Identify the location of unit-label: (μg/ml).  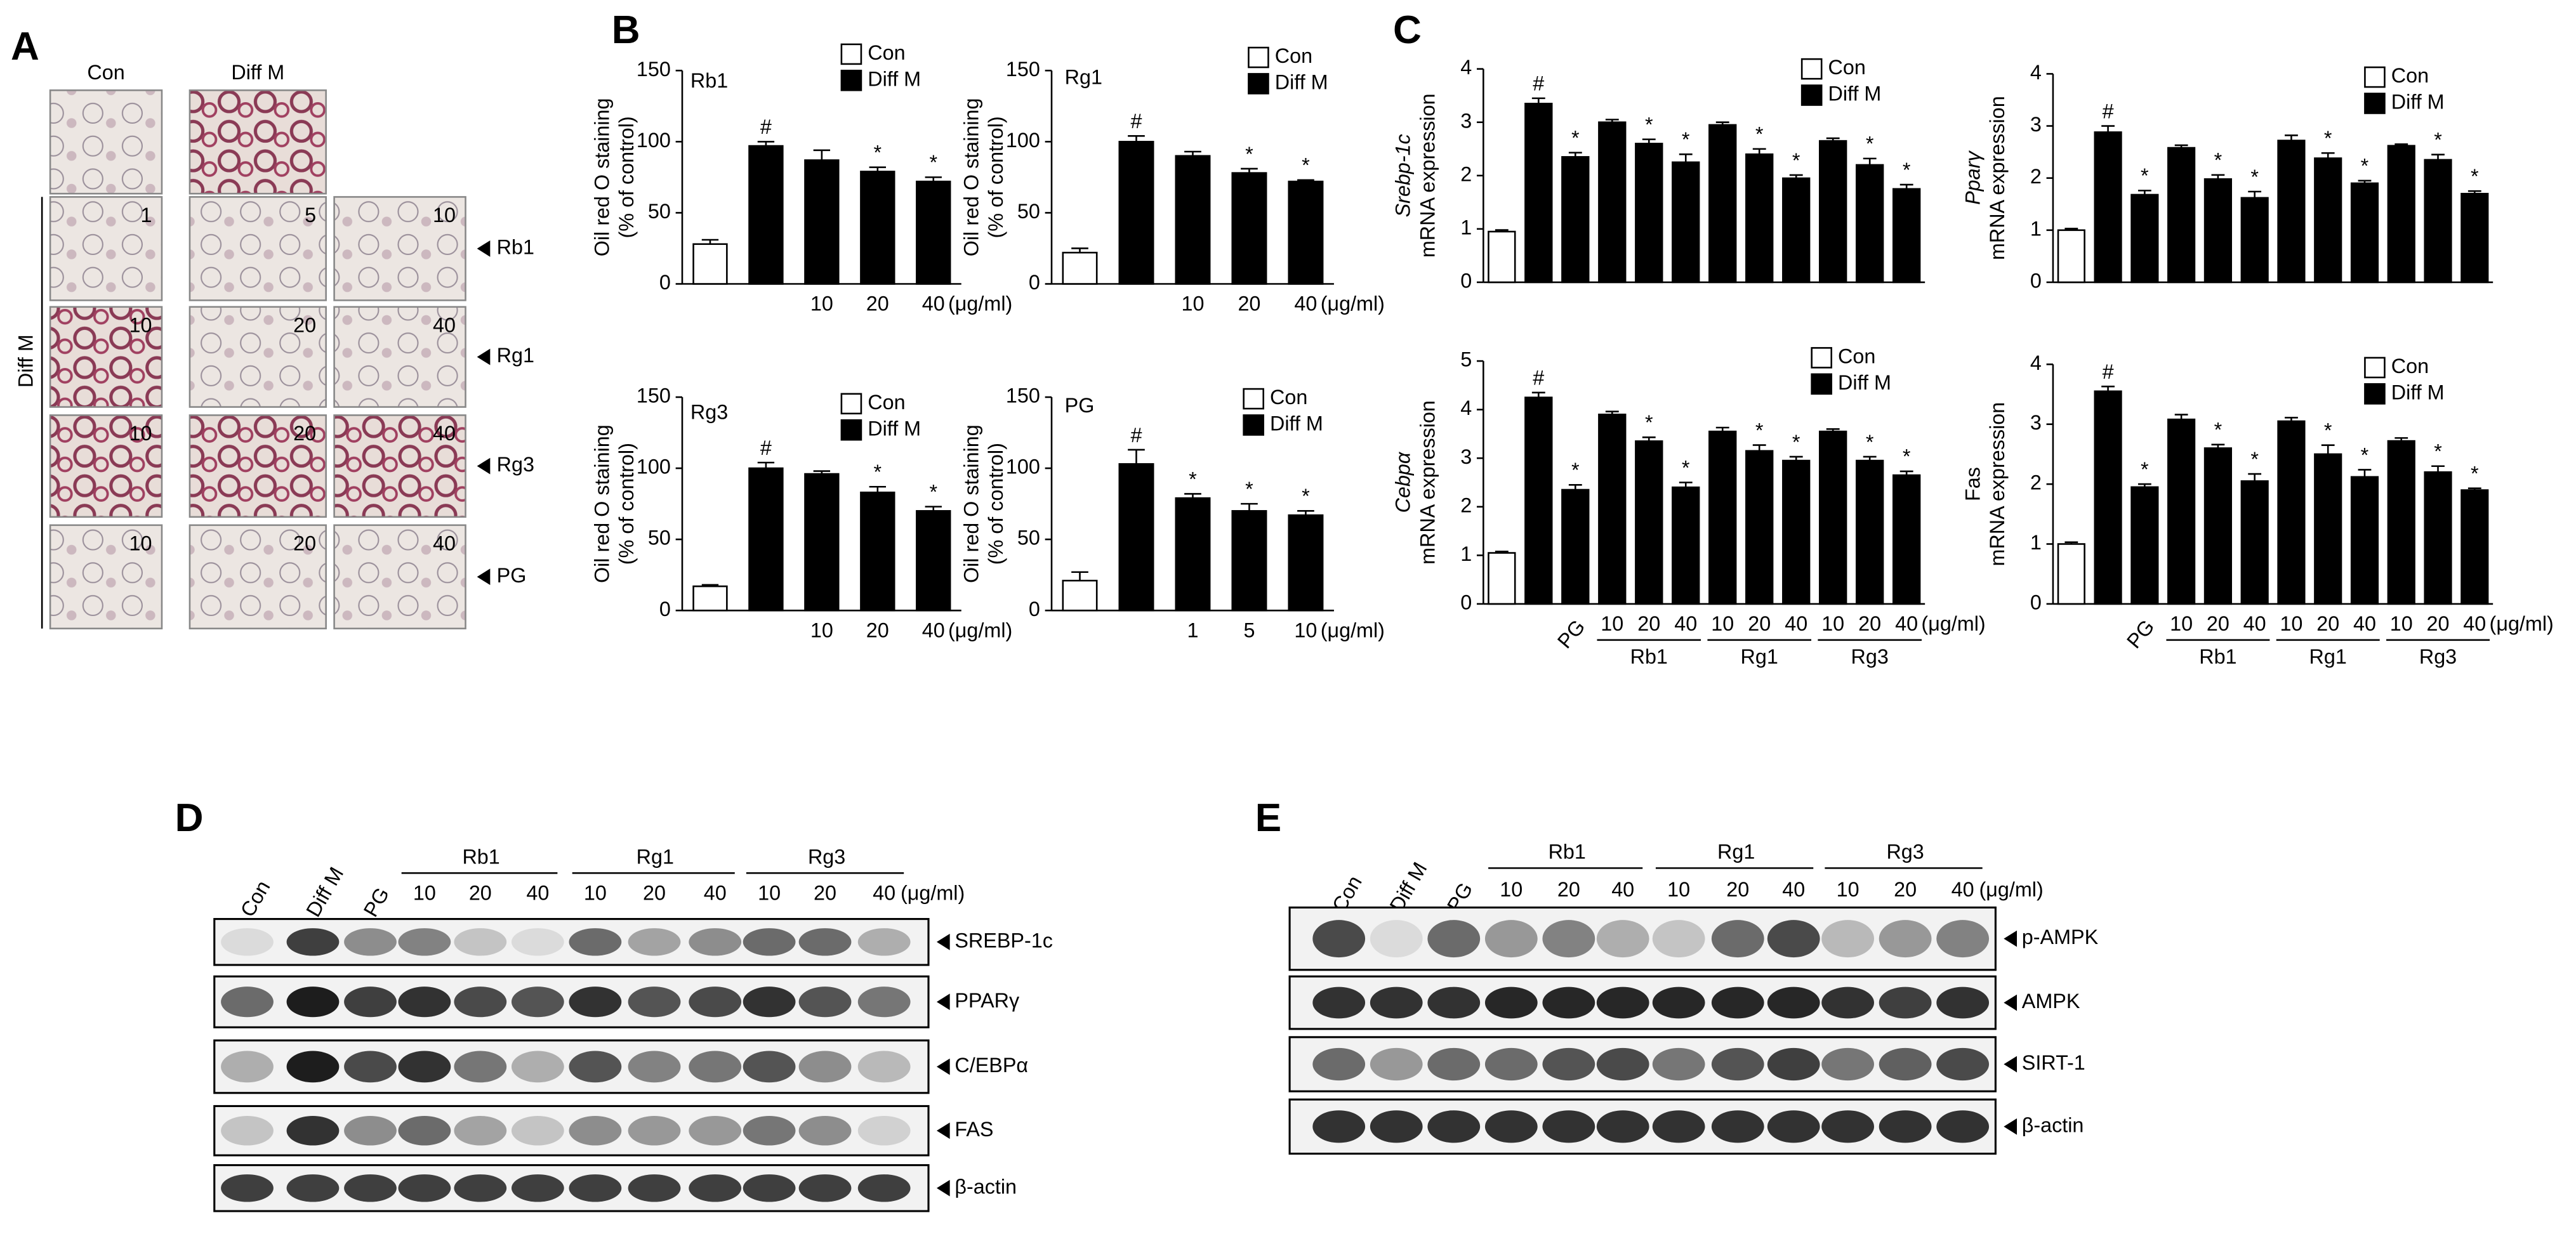
(2012, 889).